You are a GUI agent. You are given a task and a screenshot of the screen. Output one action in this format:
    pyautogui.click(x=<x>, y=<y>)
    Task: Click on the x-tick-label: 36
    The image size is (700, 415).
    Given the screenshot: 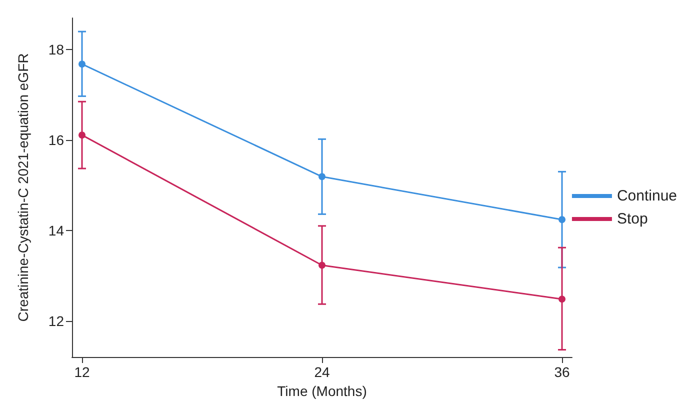 What is the action you would take?
    pyautogui.click(x=562, y=372)
    